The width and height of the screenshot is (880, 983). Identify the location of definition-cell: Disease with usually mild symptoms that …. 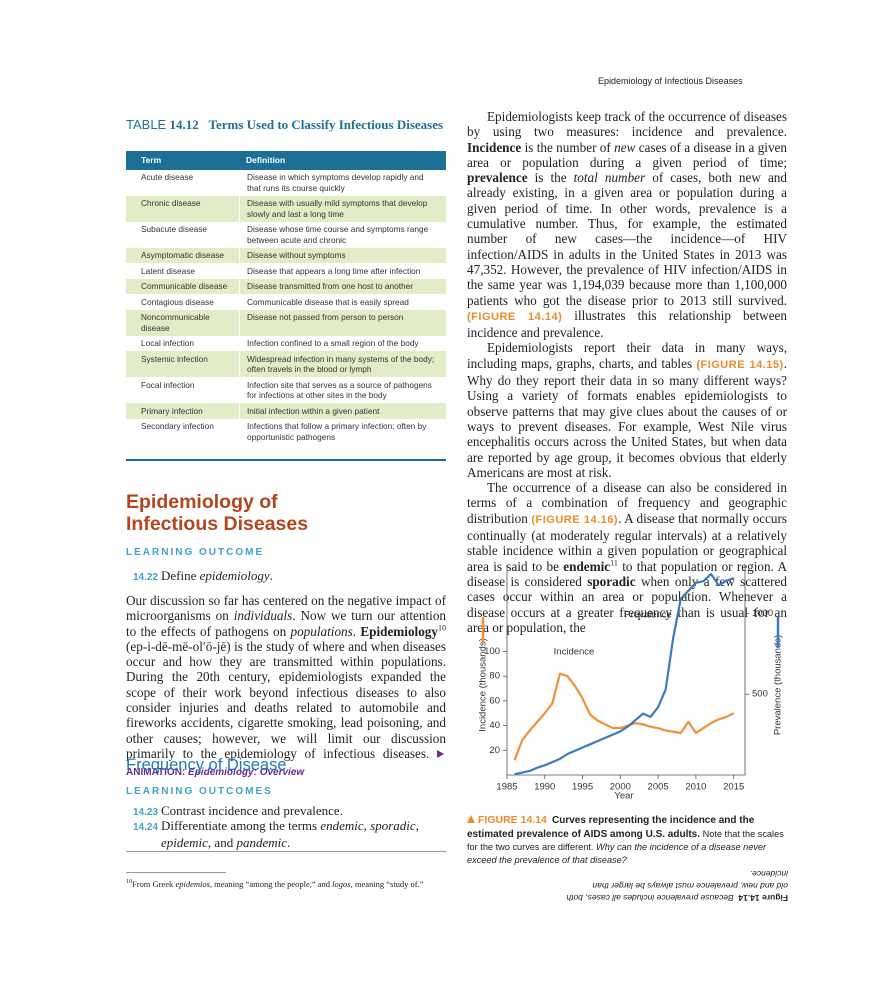
(342, 208).